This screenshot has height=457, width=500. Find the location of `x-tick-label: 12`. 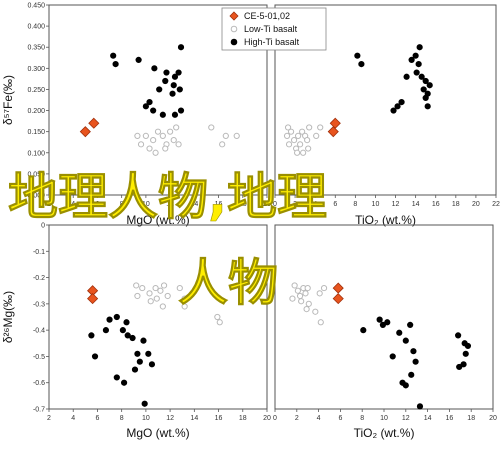

x-tick-label: 12 is located at coordinates (406, 418).